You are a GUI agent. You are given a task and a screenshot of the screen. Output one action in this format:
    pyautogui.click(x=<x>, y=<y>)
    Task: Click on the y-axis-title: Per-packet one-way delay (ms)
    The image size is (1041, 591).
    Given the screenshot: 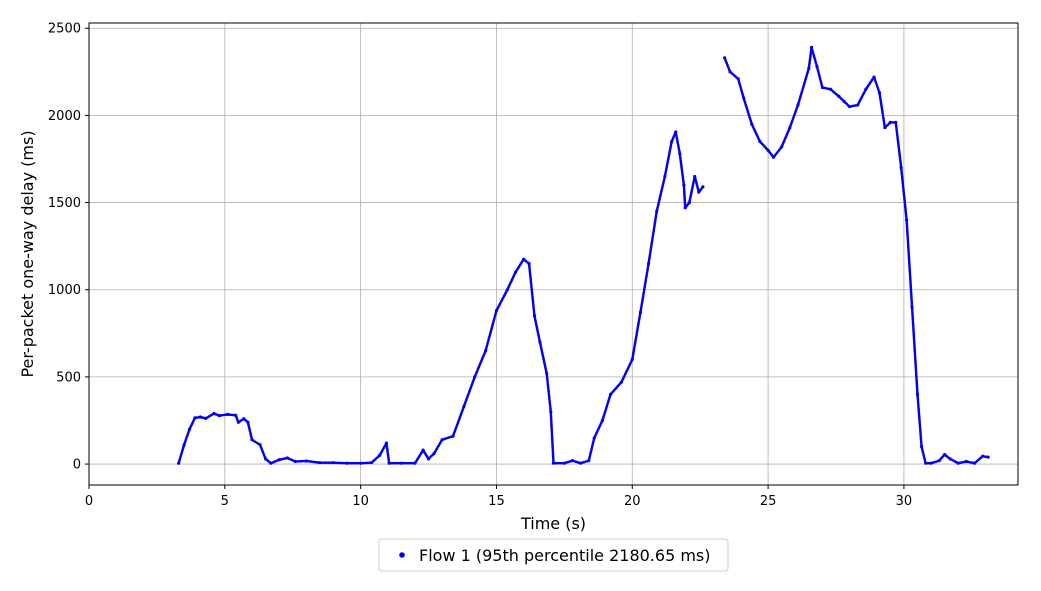 What is the action you would take?
    pyautogui.click(x=27, y=253)
    